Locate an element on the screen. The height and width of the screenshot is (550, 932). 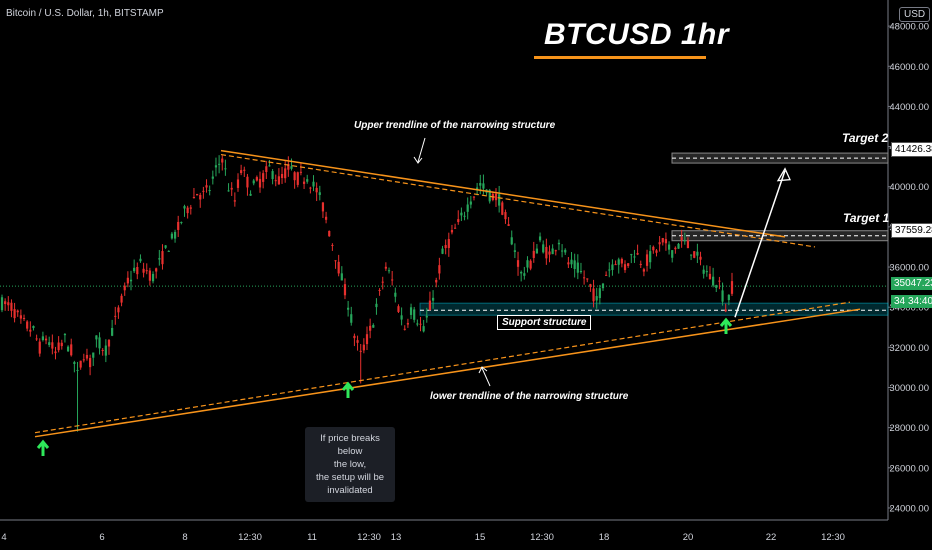
upper-note-pointer is located at coordinates (421, 150).